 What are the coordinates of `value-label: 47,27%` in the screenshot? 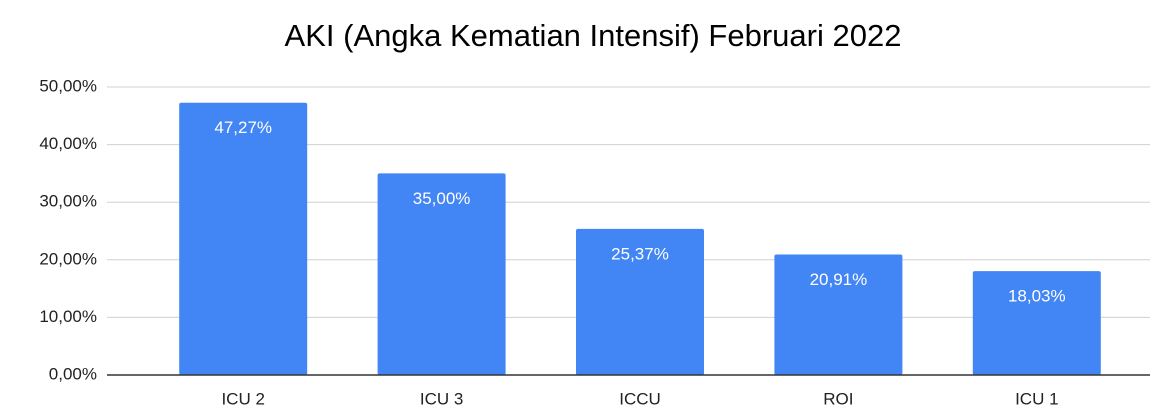 It's located at (243, 127).